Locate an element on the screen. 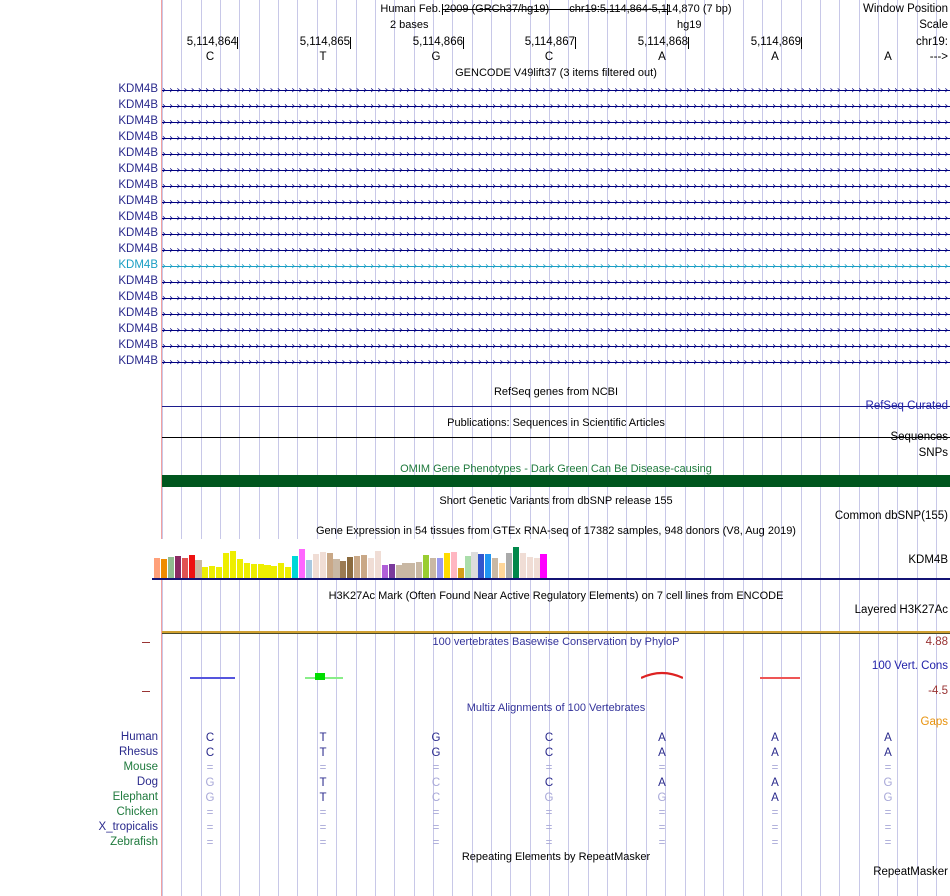 Image resolution: width=950 pixels, height=896 pixels. refseq-track-title: RefSeq genes from NCBI is located at coordinates (556, 392).